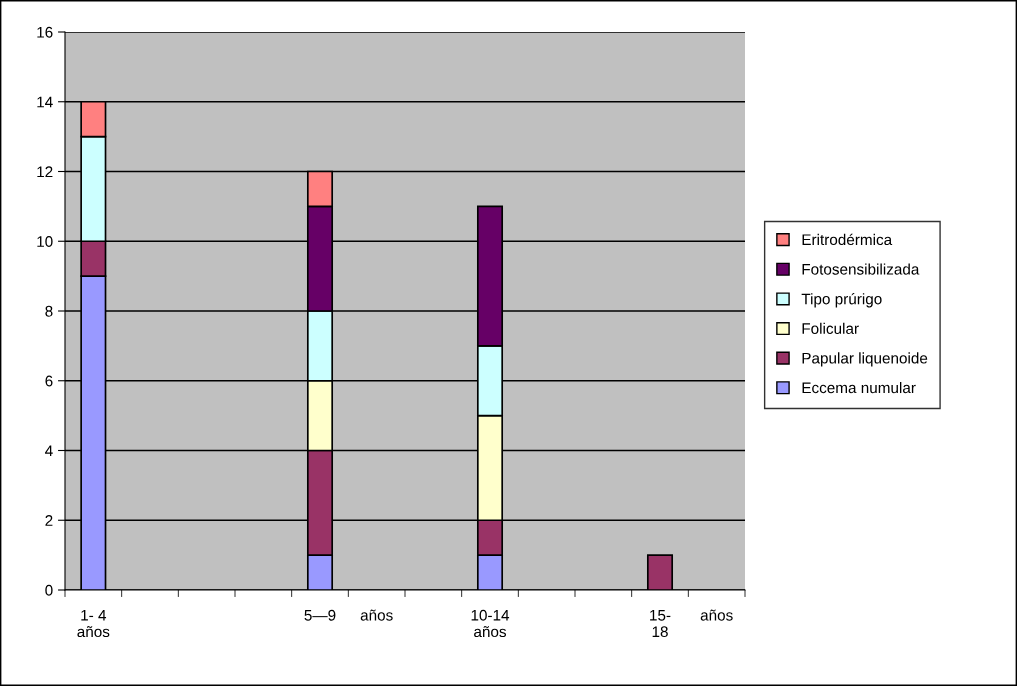 The width and height of the screenshot is (1017, 686). What do you see at coordinates (45, 241) in the screenshot?
I see `y-tick-label: 10` at bounding box center [45, 241].